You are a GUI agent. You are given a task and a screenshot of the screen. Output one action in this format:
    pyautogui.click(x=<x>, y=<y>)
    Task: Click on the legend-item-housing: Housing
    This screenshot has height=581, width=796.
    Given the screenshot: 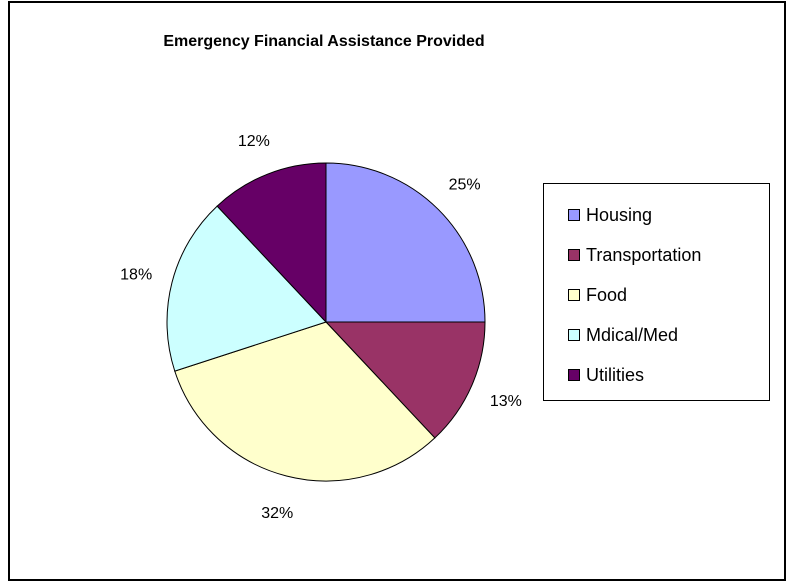 What is the action you would take?
    pyautogui.click(x=610, y=215)
    